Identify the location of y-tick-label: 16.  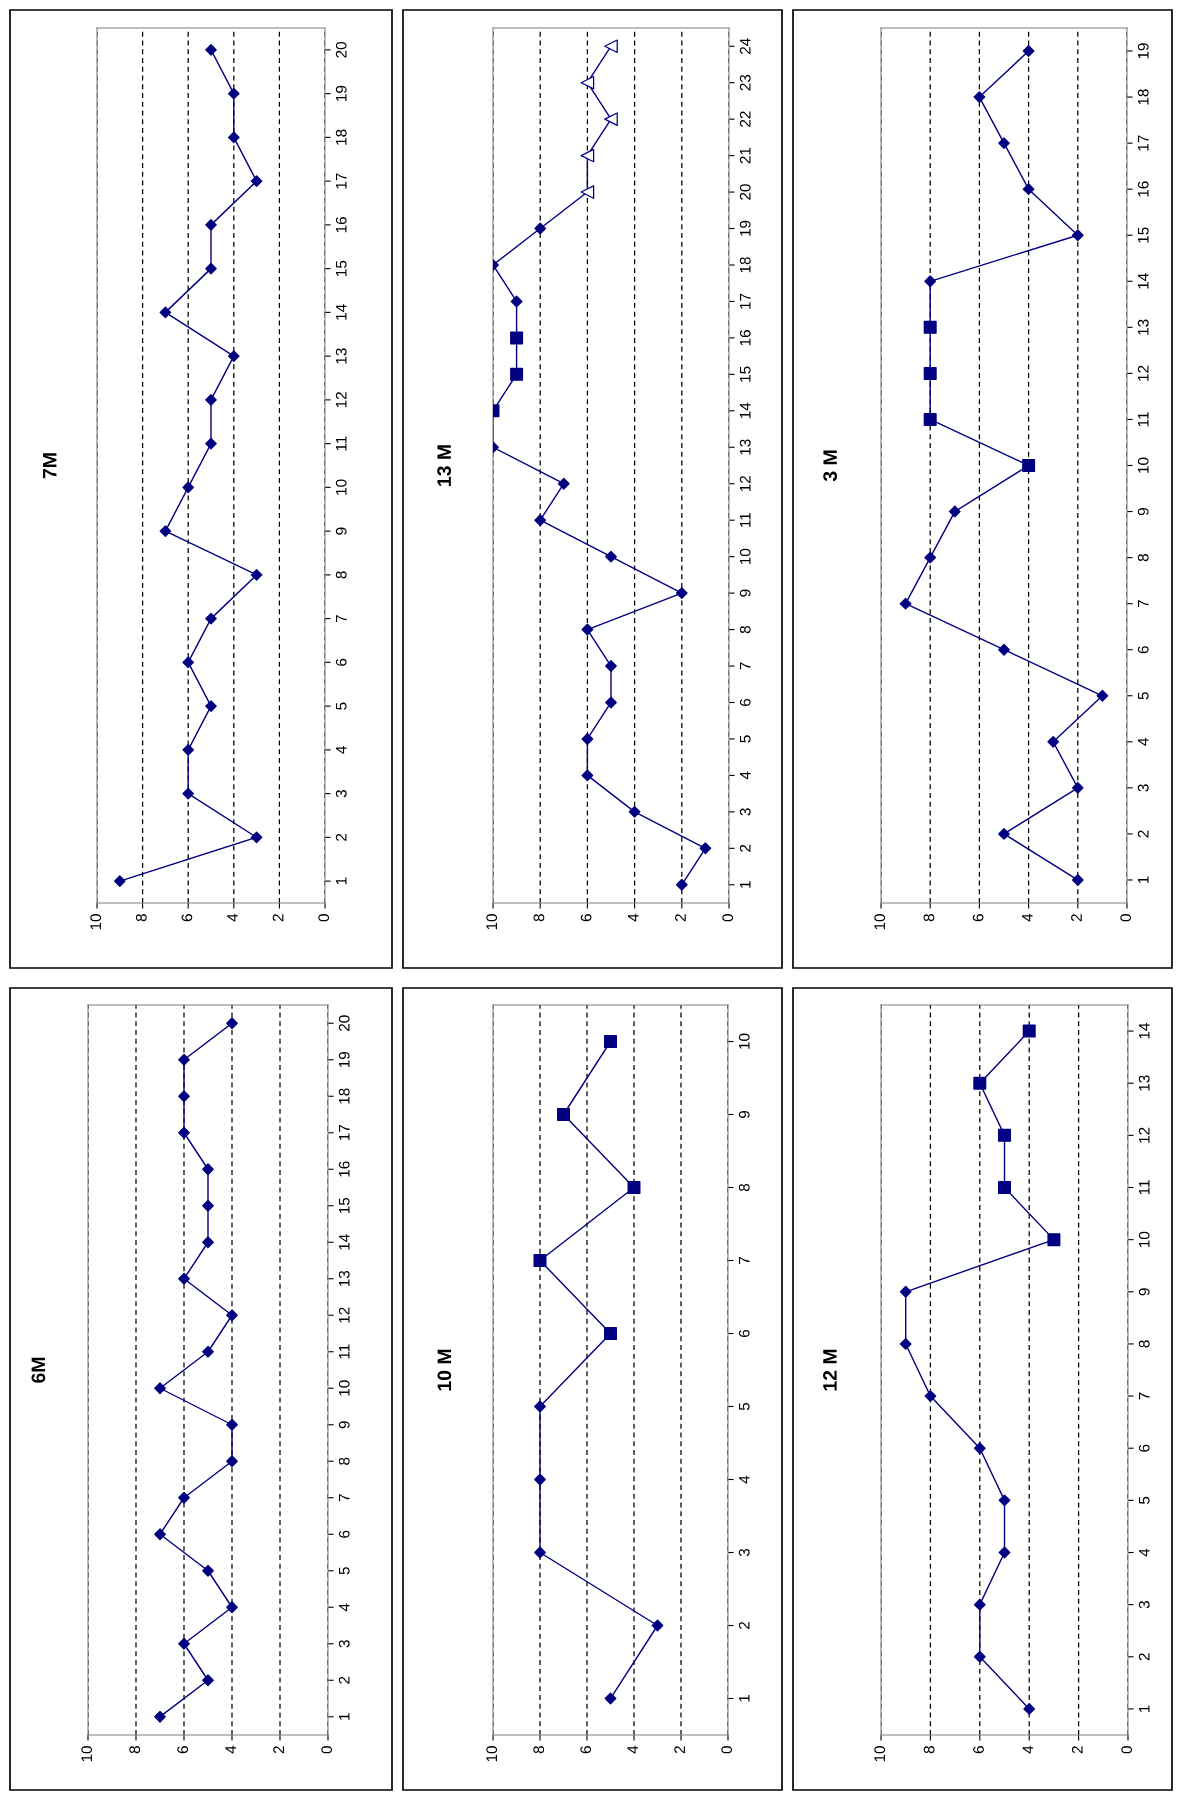
(344, 1169).